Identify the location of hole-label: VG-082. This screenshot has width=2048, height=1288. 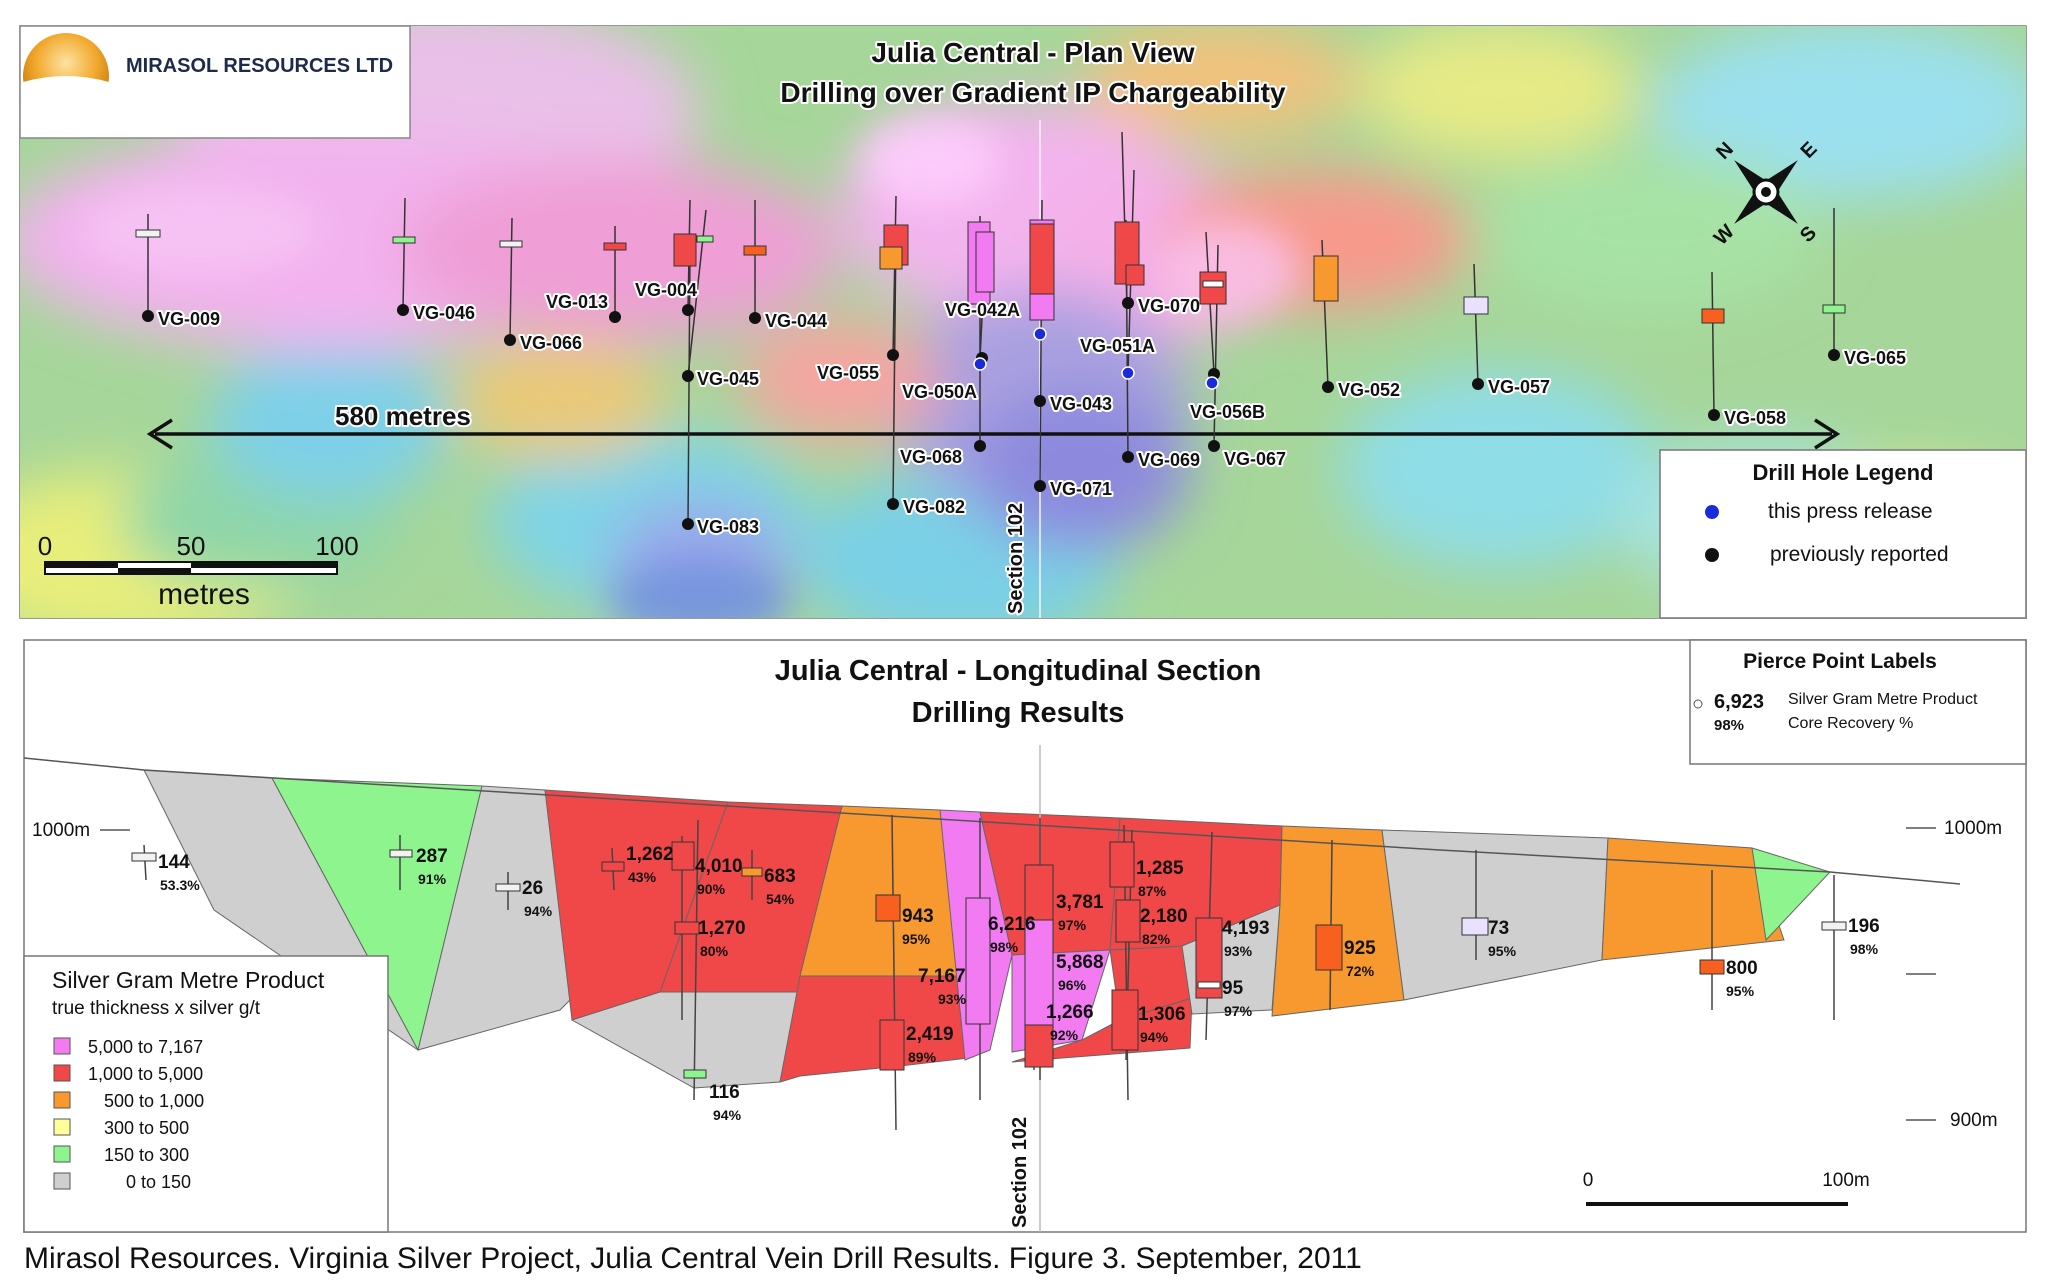
(934, 507).